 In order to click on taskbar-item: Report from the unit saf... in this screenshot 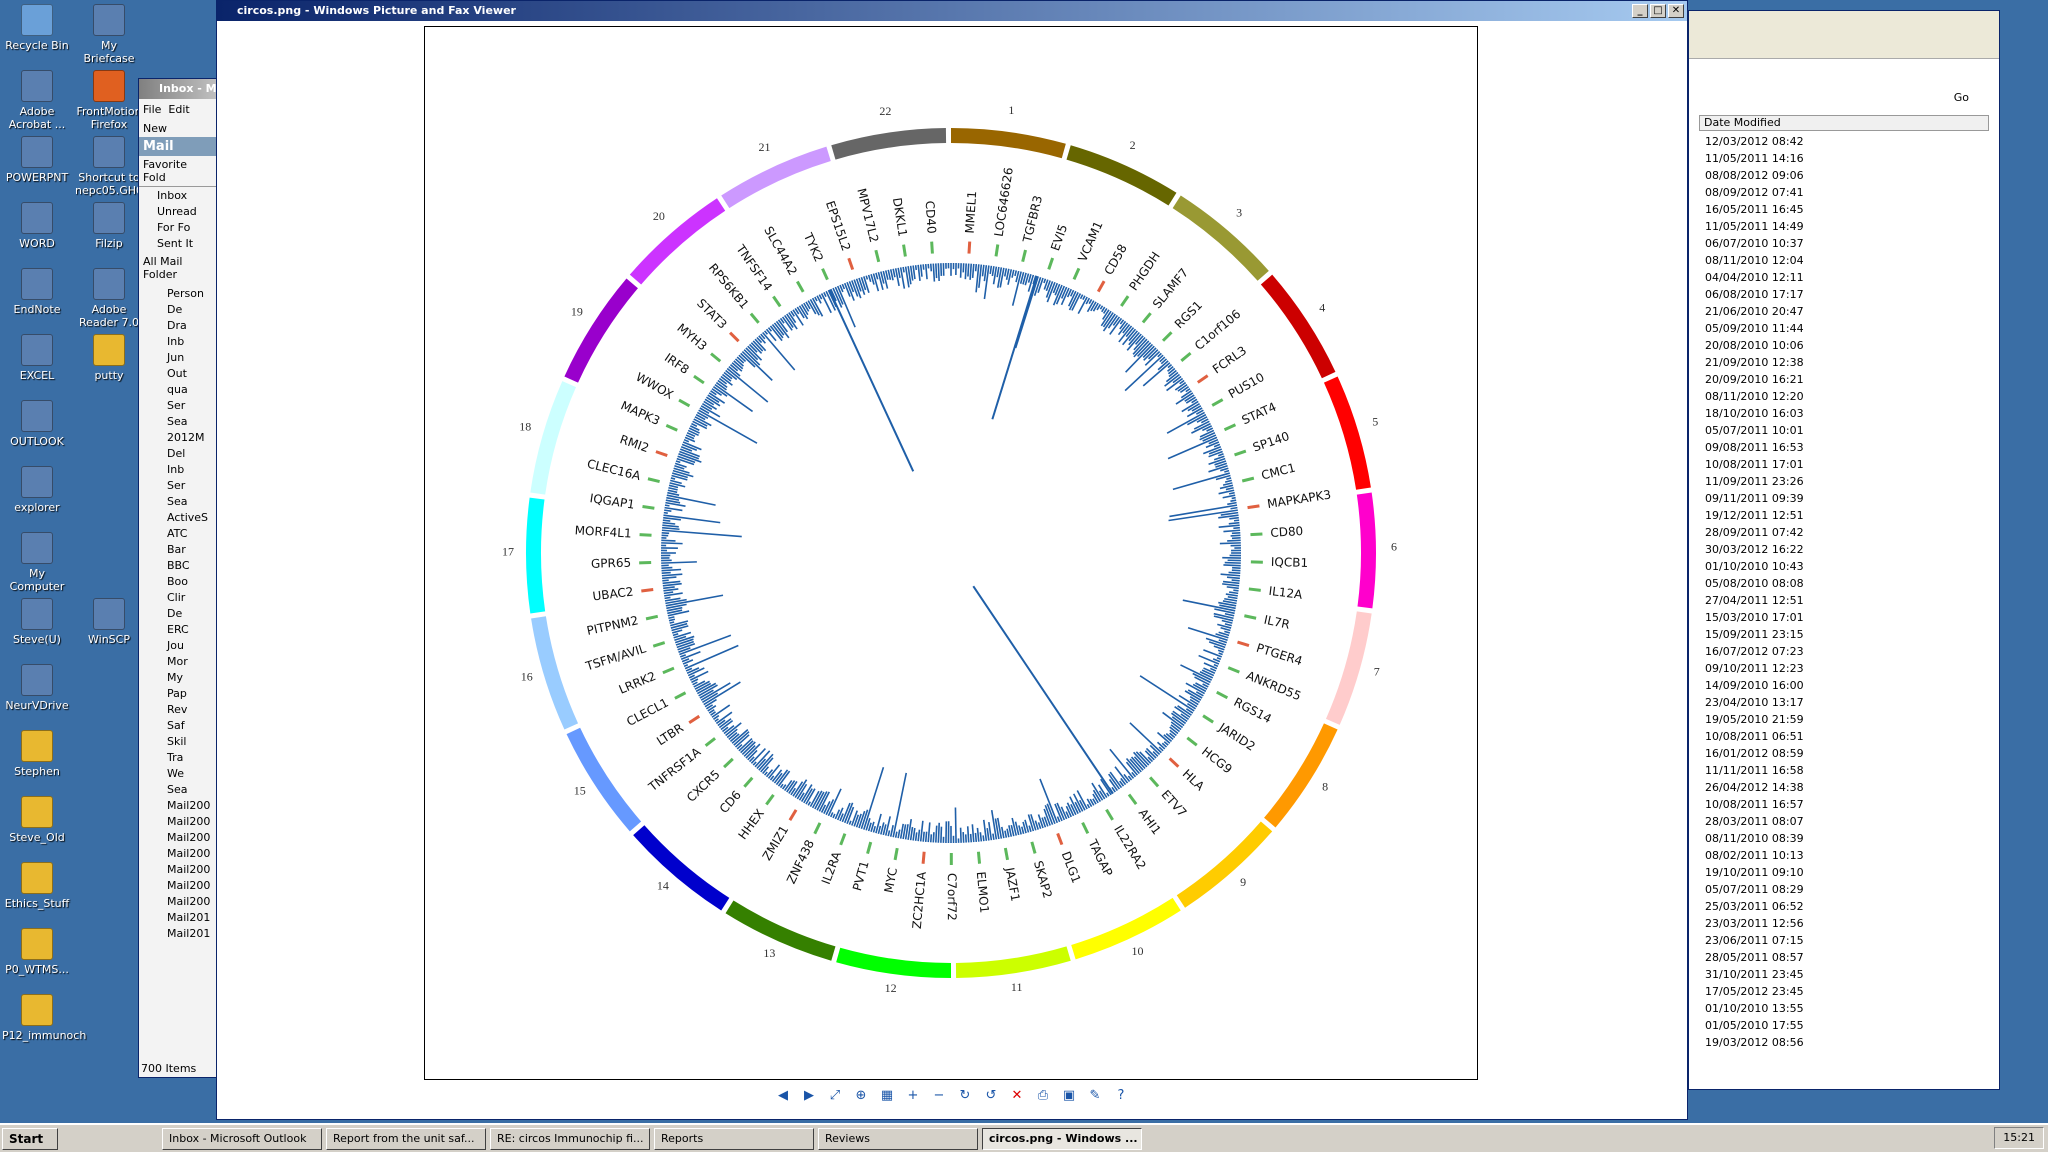, I will do `click(406, 1138)`.